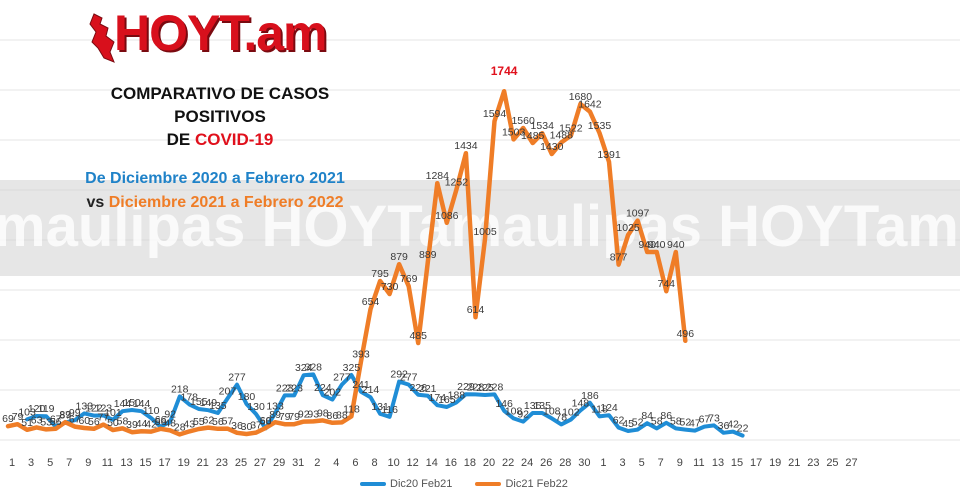 This screenshot has height=502, width=960. I want to click on logo-text: HOYT.am, so click(221, 33).